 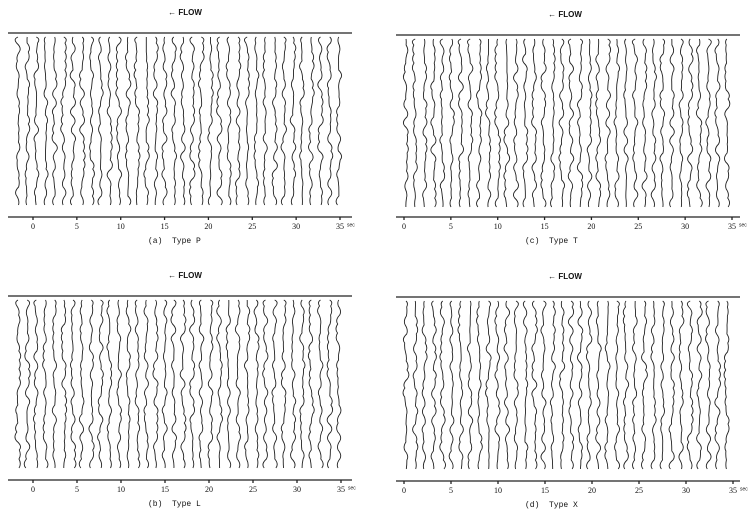 I want to click on caption: (a) Type P, so click(x=174, y=241).